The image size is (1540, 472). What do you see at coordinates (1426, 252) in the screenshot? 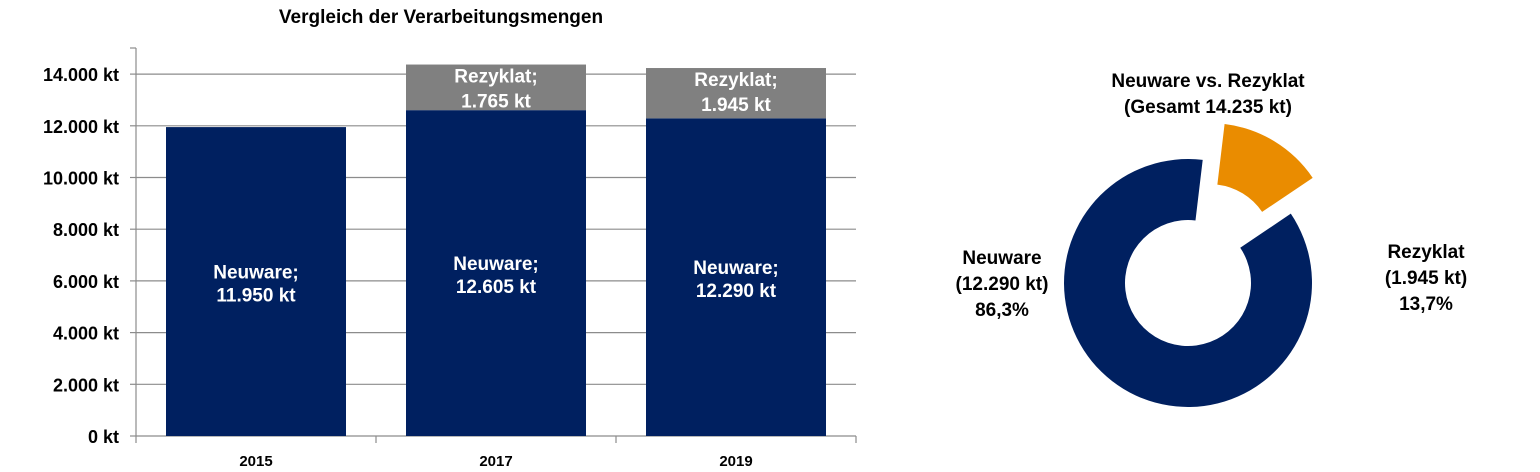
I see `slice-label-rezyklat-name: Rezyklat` at bounding box center [1426, 252].